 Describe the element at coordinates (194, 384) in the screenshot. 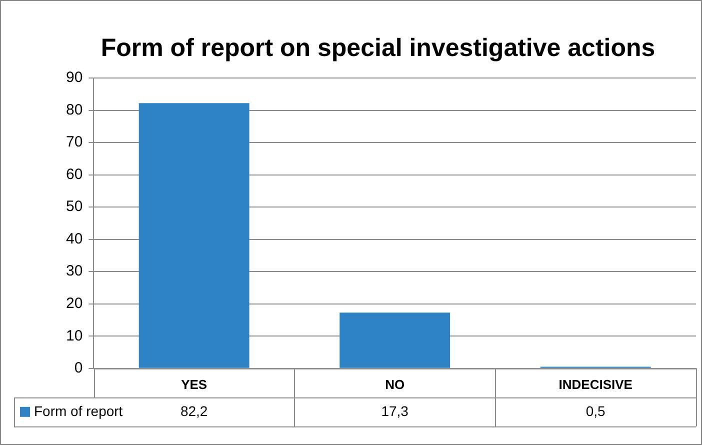

I see `x-tick-label: YES` at that location.